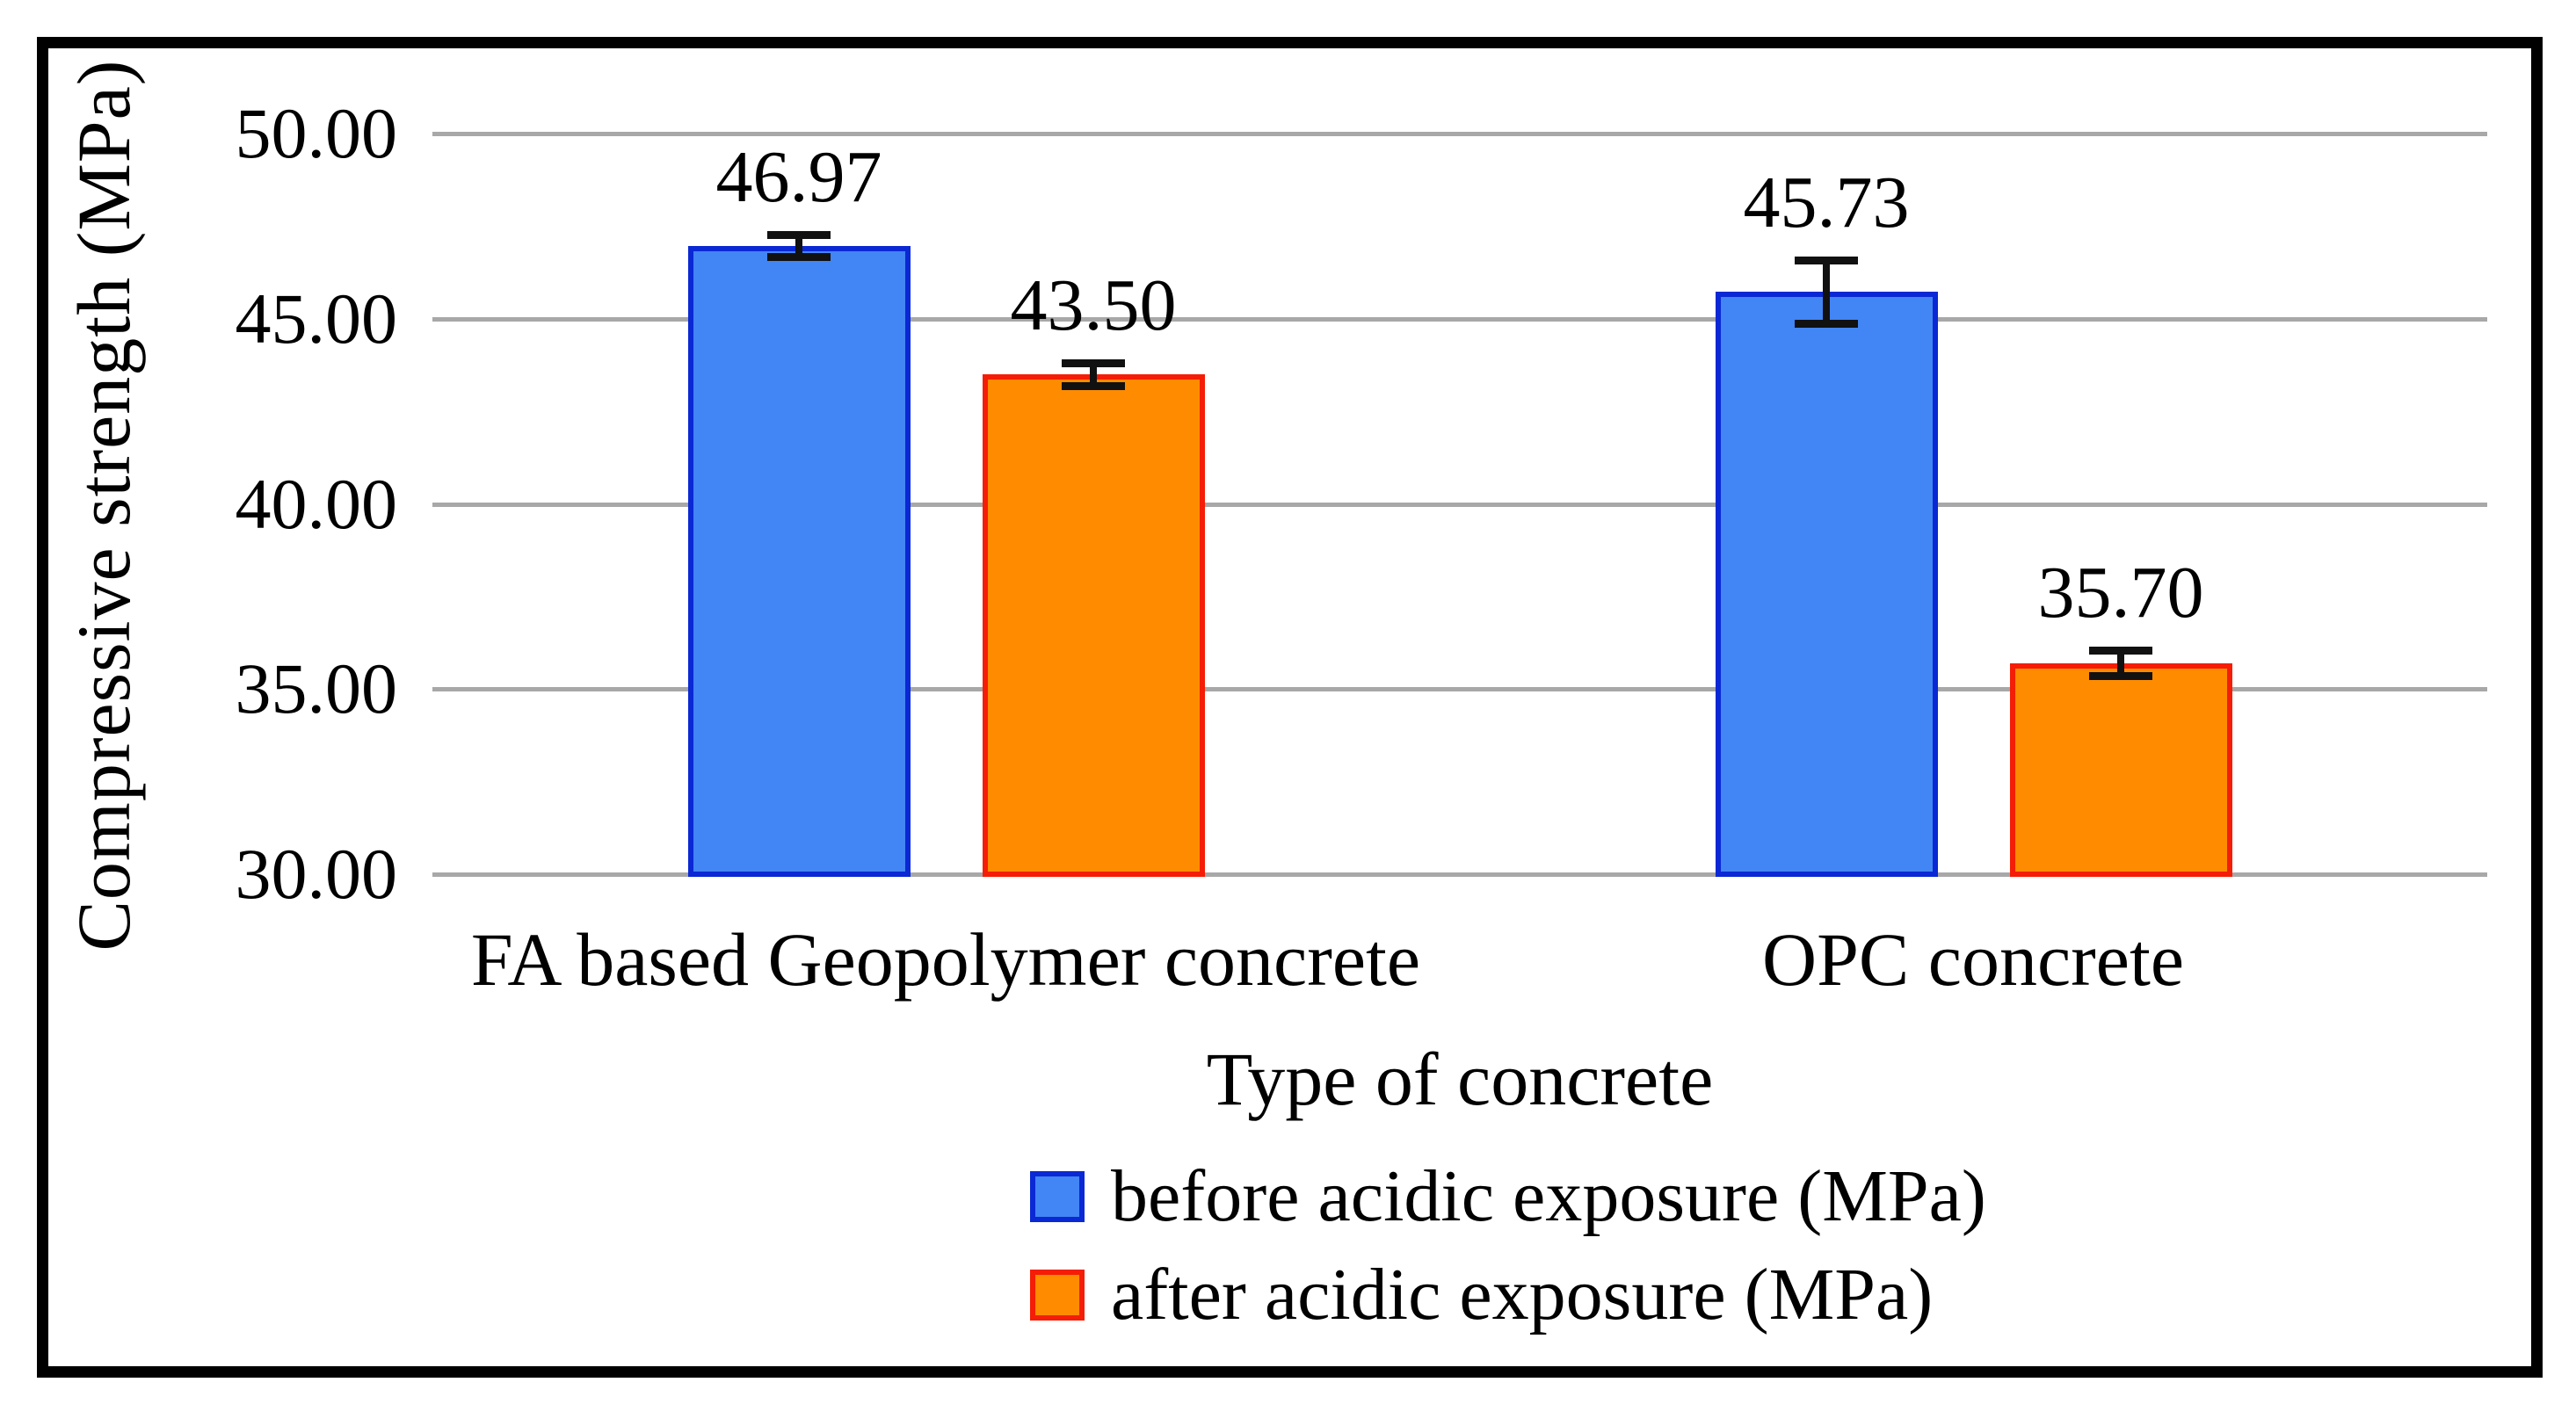 The width and height of the screenshot is (2576, 1404). What do you see at coordinates (1057, 1296) in the screenshot?
I see `legend-swatch-orange` at bounding box center [1057, 1296].